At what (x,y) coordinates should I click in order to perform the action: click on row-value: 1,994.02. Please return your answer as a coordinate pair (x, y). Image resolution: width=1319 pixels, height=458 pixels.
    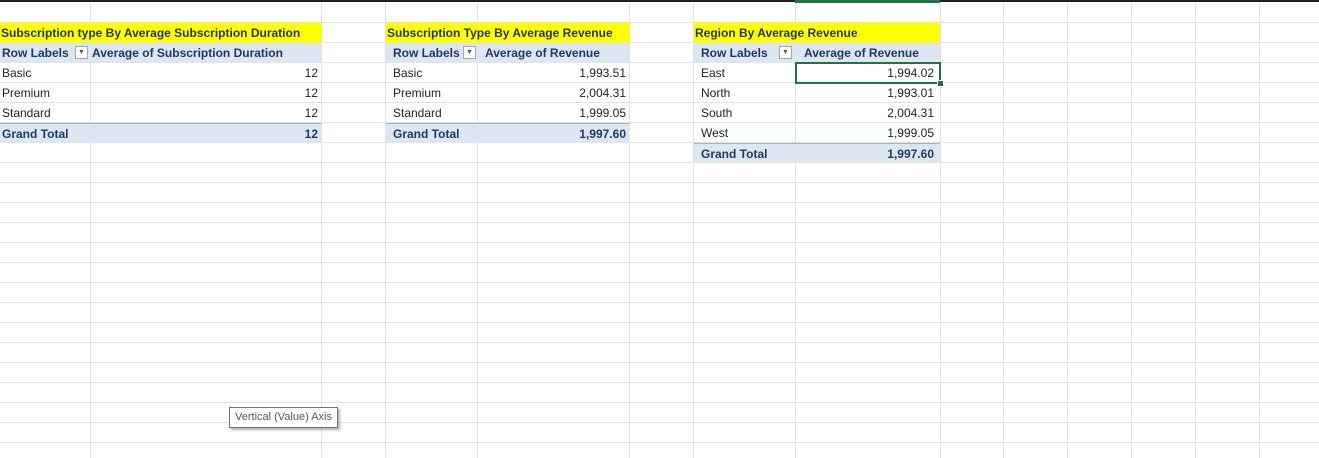
    Looking at the image, I should click on (910, 73).